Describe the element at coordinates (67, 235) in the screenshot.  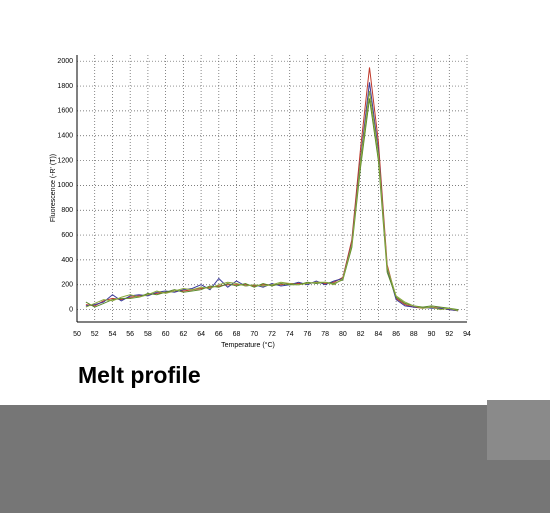
I see `y-tick-label: 600` at that location.